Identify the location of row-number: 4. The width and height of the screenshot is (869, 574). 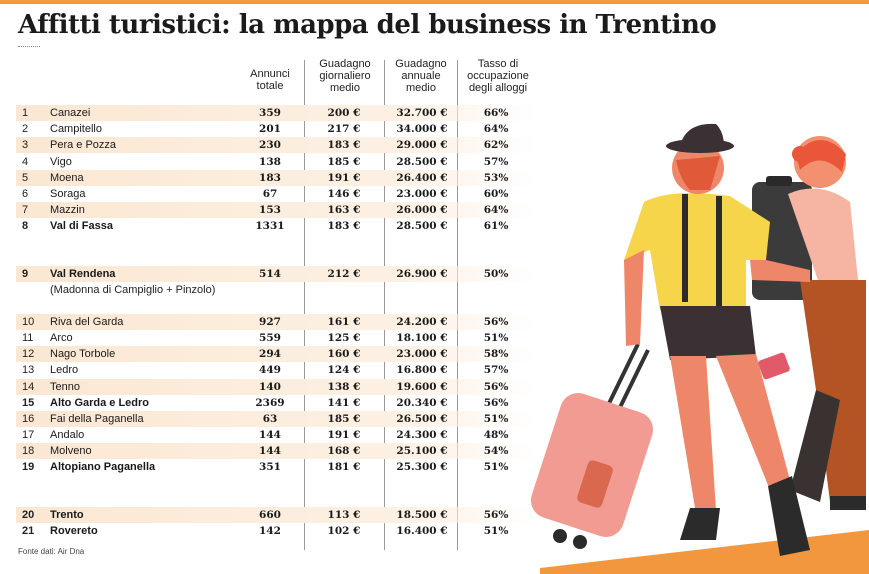
(25, 162).